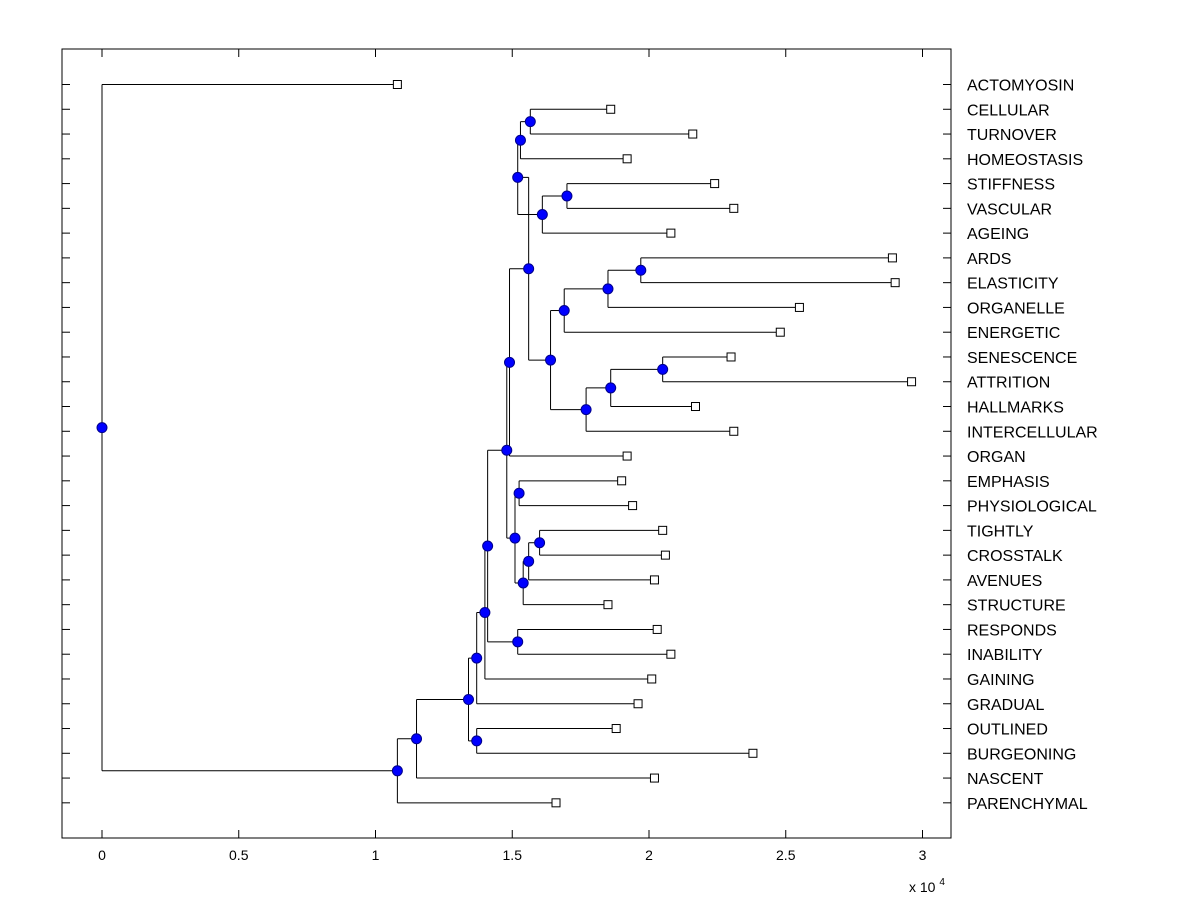  What do you see at coordinates (1005, 705) in the screenshot?
I see `leaf-label: GRADUAL` at bounding box center [1005, 705].